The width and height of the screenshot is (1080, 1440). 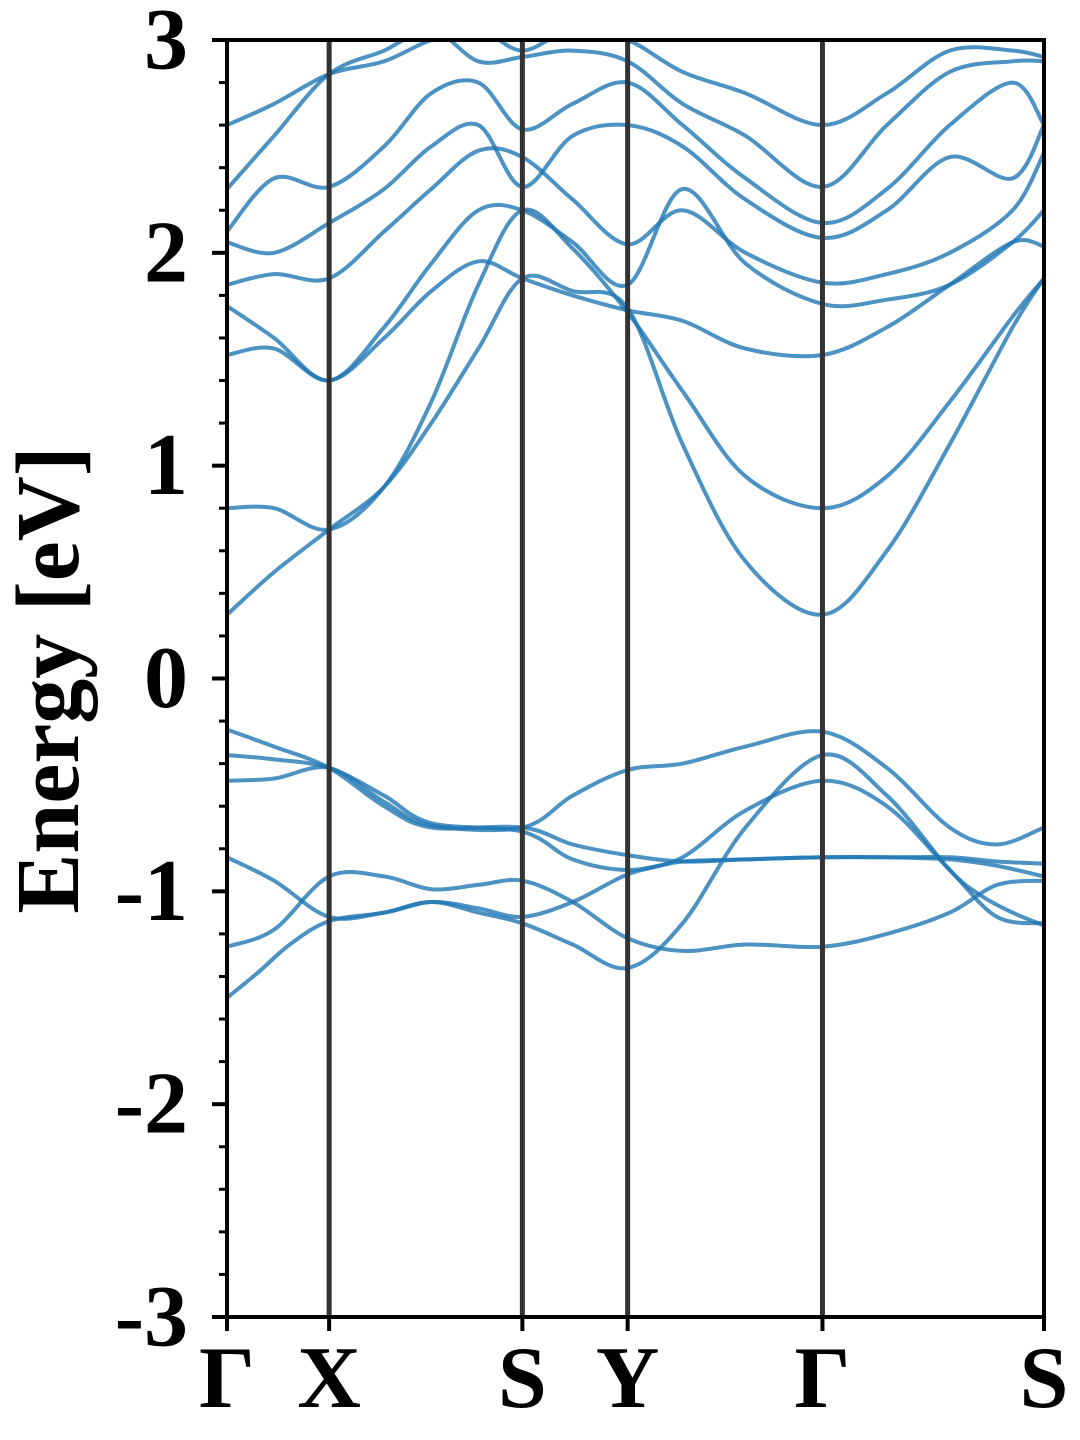 I want to click on y-tick-label: 2, so click(x=166, y=252).